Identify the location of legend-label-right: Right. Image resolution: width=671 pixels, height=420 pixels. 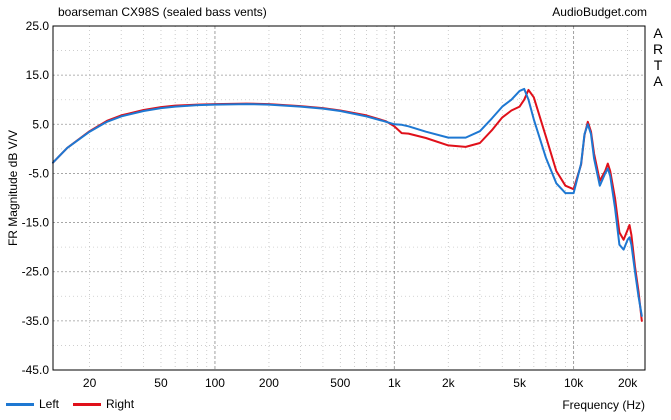
(120, 404).